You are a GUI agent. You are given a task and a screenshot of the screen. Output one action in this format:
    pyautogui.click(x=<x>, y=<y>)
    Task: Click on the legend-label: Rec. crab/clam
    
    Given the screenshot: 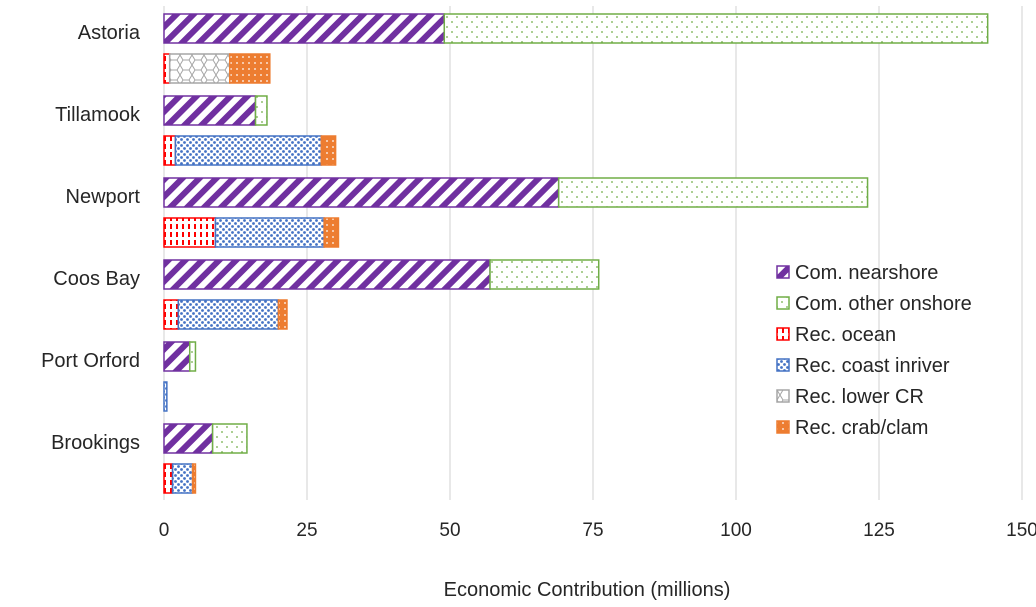 What is the action you would take?
    pyautogui.click(x=861, y=428)
    